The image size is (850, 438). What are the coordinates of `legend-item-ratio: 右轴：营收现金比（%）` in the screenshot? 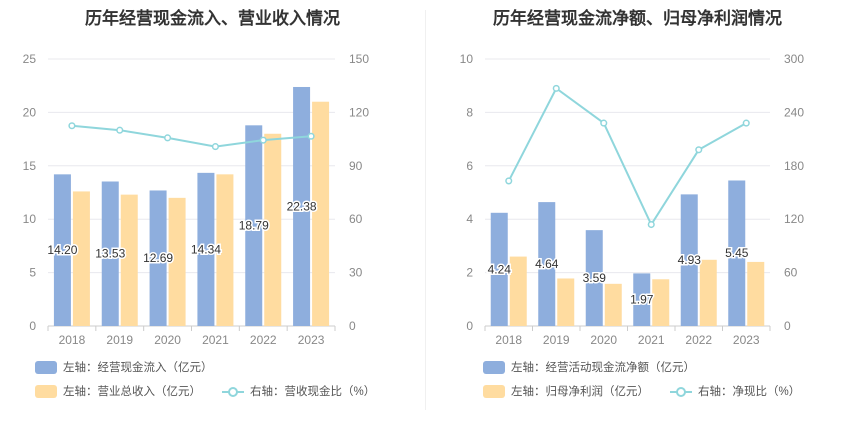 It's located at (298, 391).